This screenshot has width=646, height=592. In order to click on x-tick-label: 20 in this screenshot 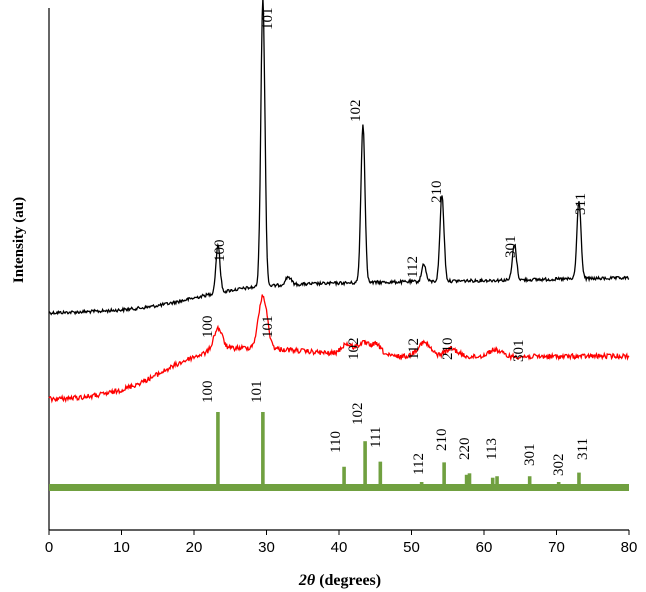, I will do `click(194, 547)`.